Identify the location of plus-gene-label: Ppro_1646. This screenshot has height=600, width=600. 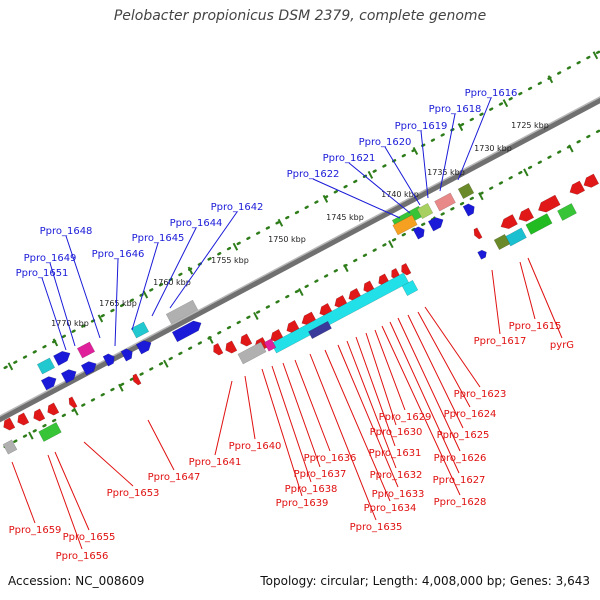
(118, 254).